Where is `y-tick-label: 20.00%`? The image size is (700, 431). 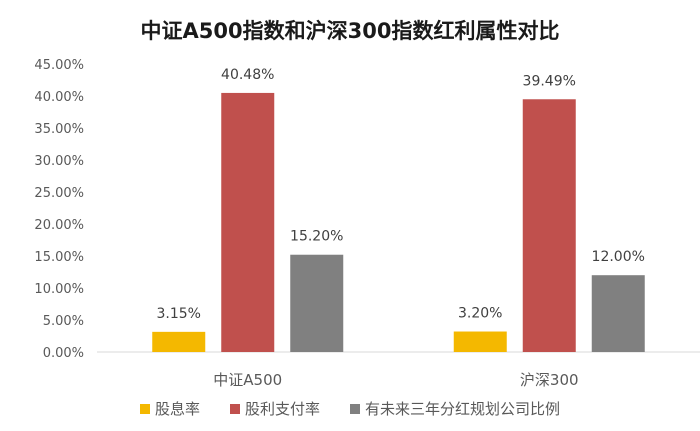
y-tick-label: 20.00% is located at coordinates (59, 225).